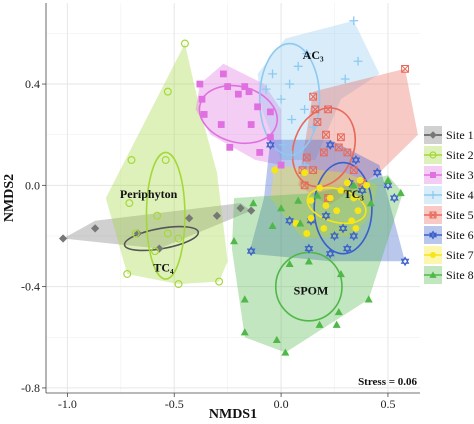  What do you see at coordinates (174, 404) in the screenshot?
I see `x-tick-label: -0.5` at bounding box center [174, 404].